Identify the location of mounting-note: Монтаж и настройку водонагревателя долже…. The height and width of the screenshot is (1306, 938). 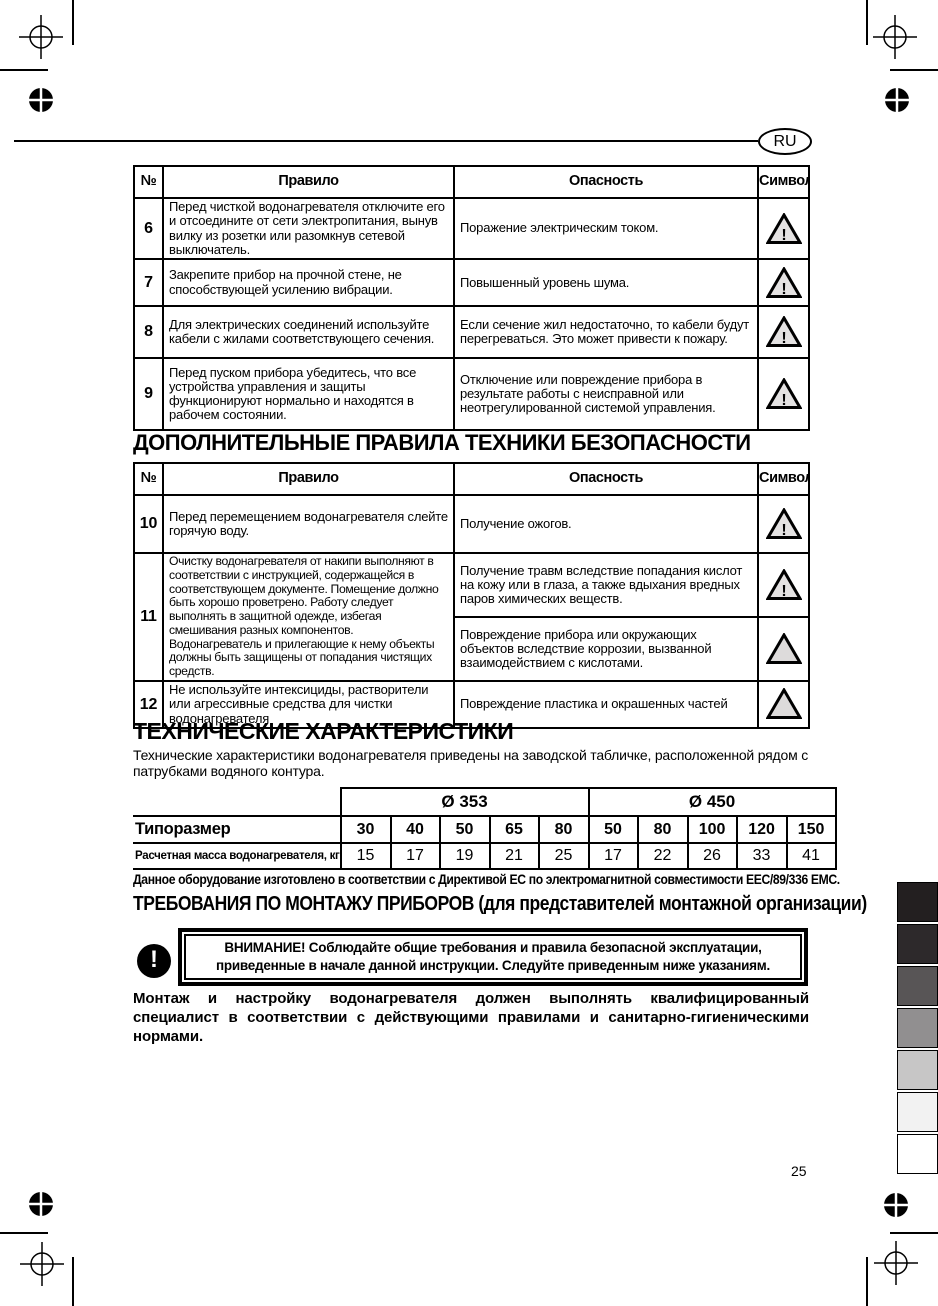
(471, 1017).